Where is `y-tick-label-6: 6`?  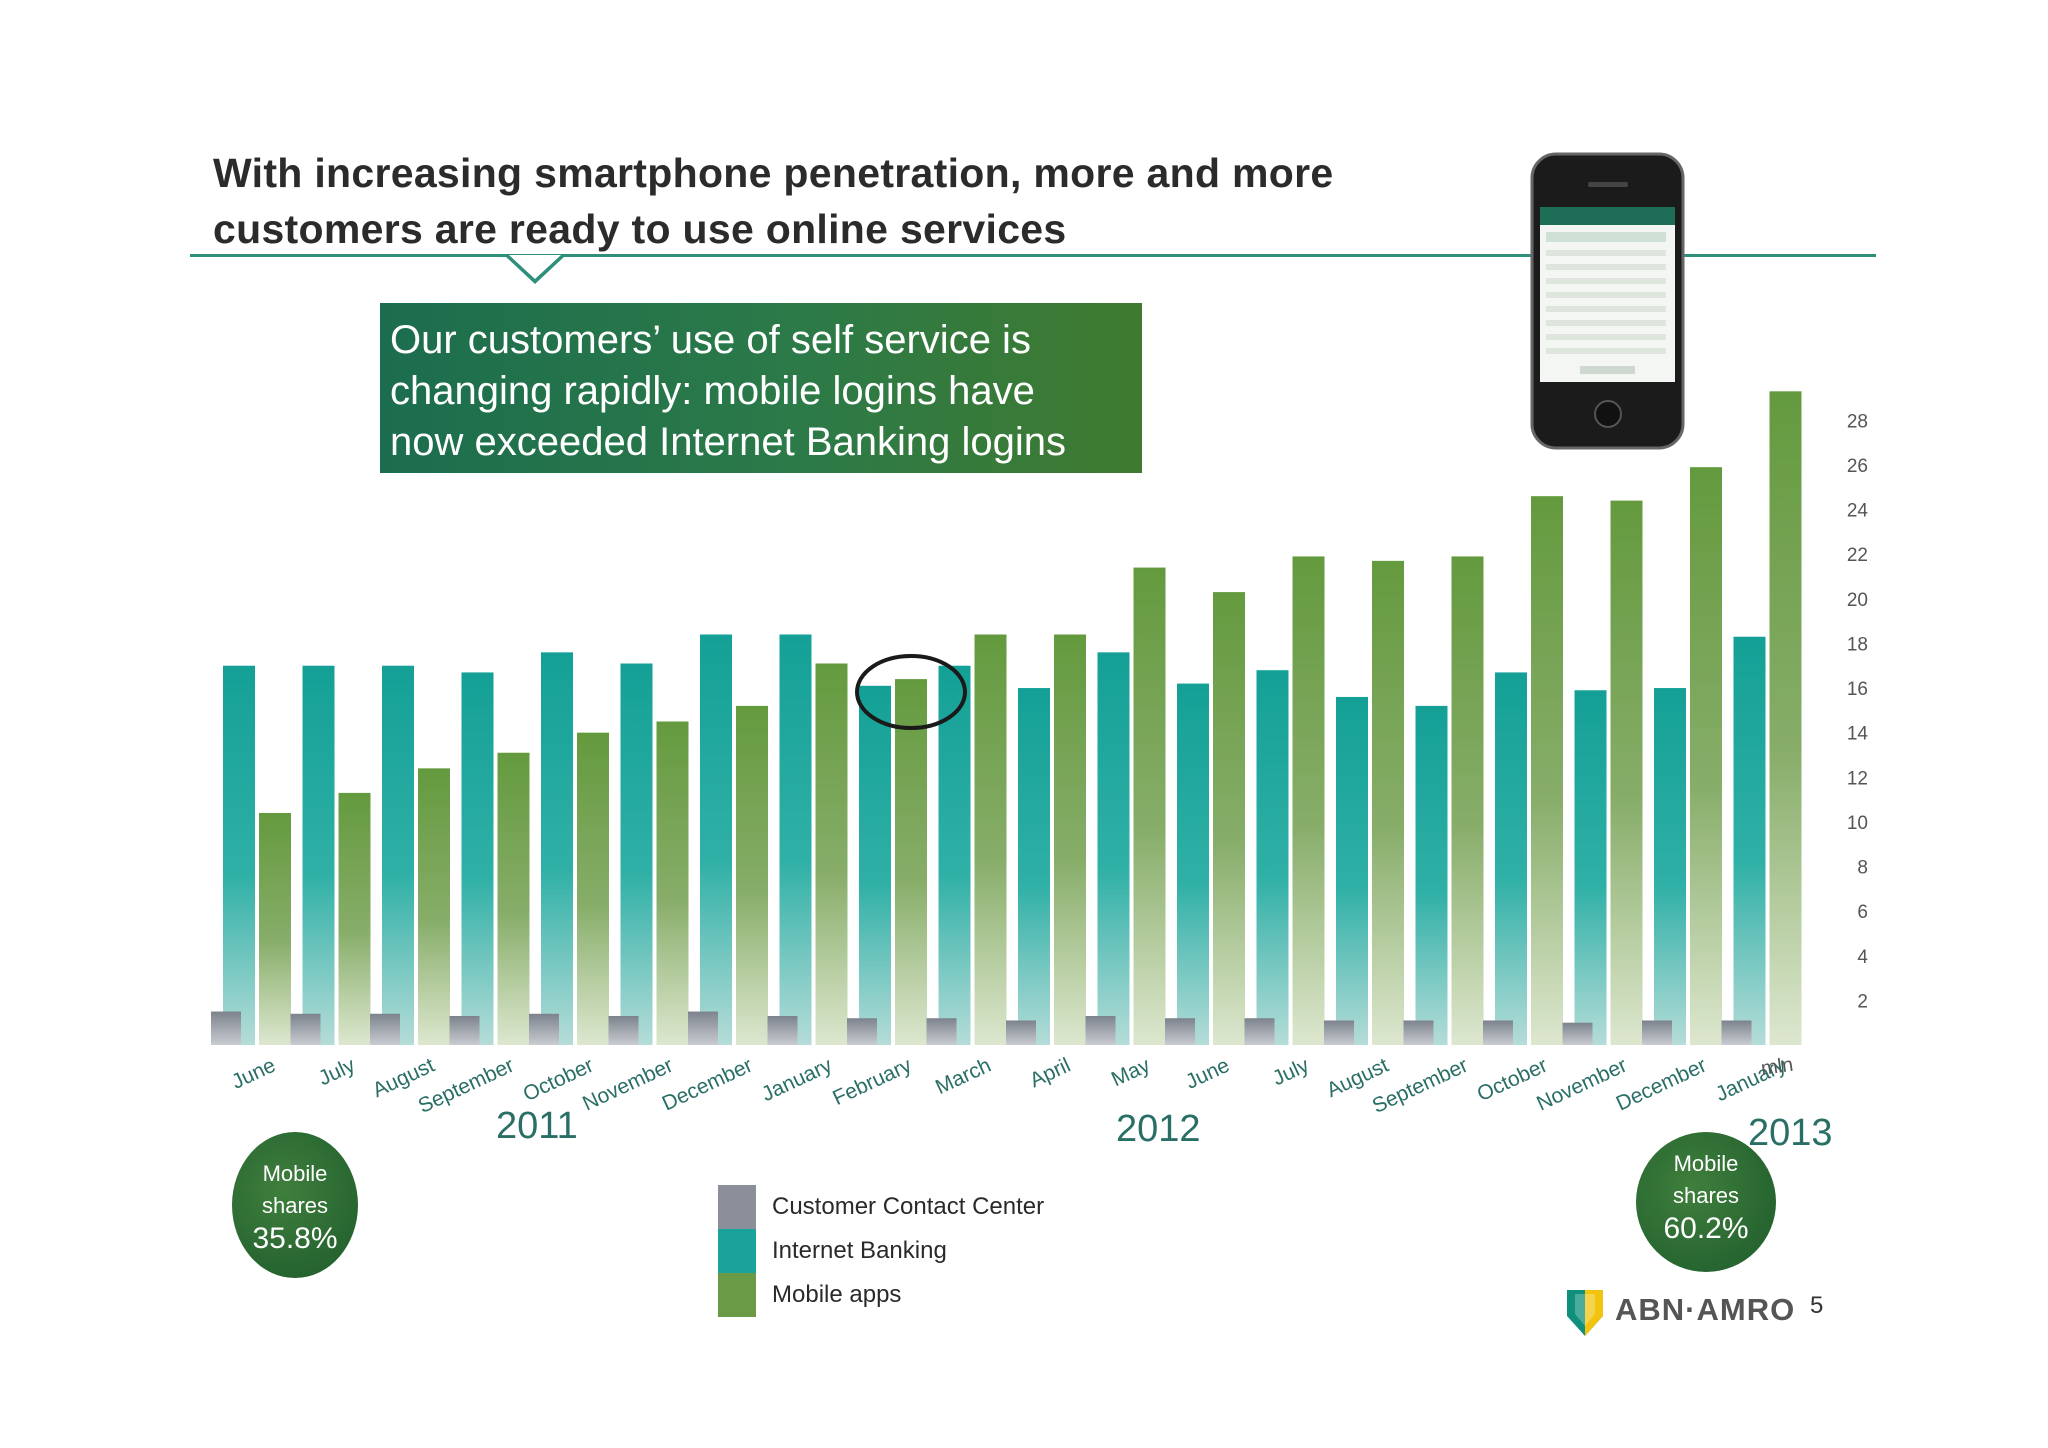
y-tick-label-6: 6 is located at coordinates (1862, 912).